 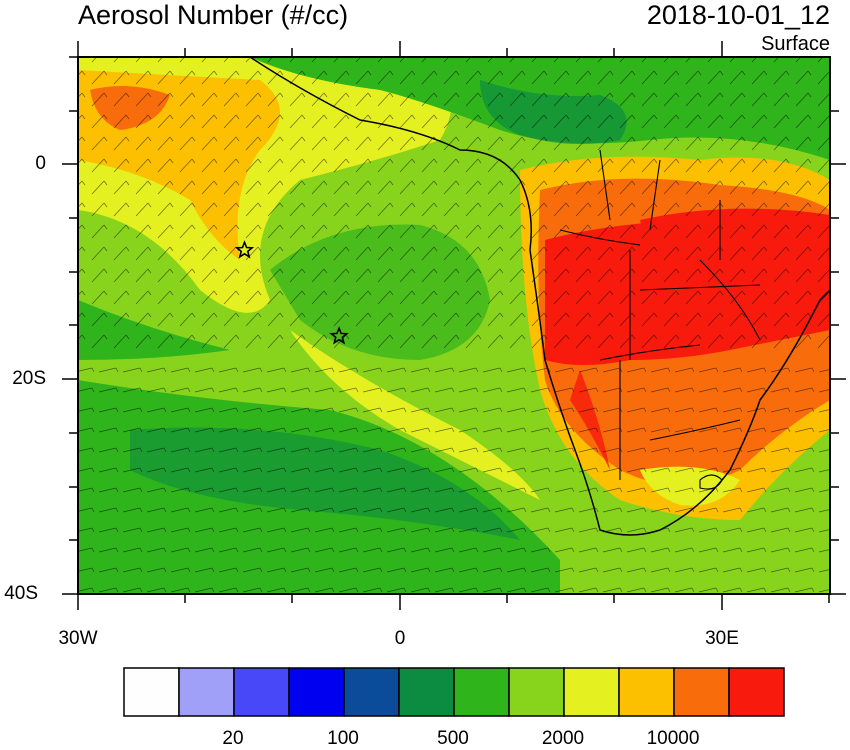 What do you see at coordinates (233, 738) in the screenshot?
I see `colorbar-label-20: 20` at bounding box center [233, 738].